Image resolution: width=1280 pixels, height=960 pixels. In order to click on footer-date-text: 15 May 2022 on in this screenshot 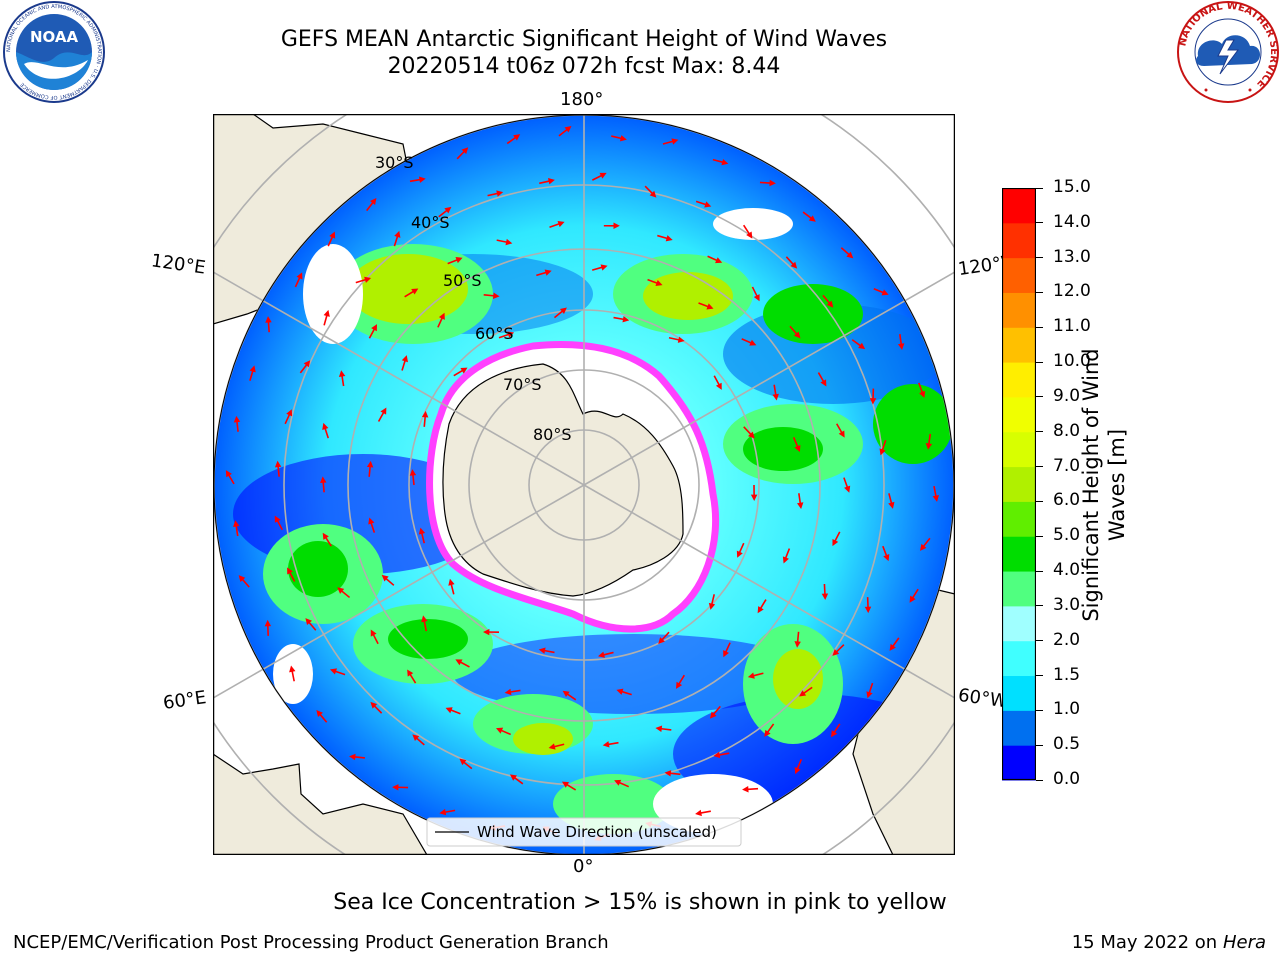, I will do `click(1144, 942)`.